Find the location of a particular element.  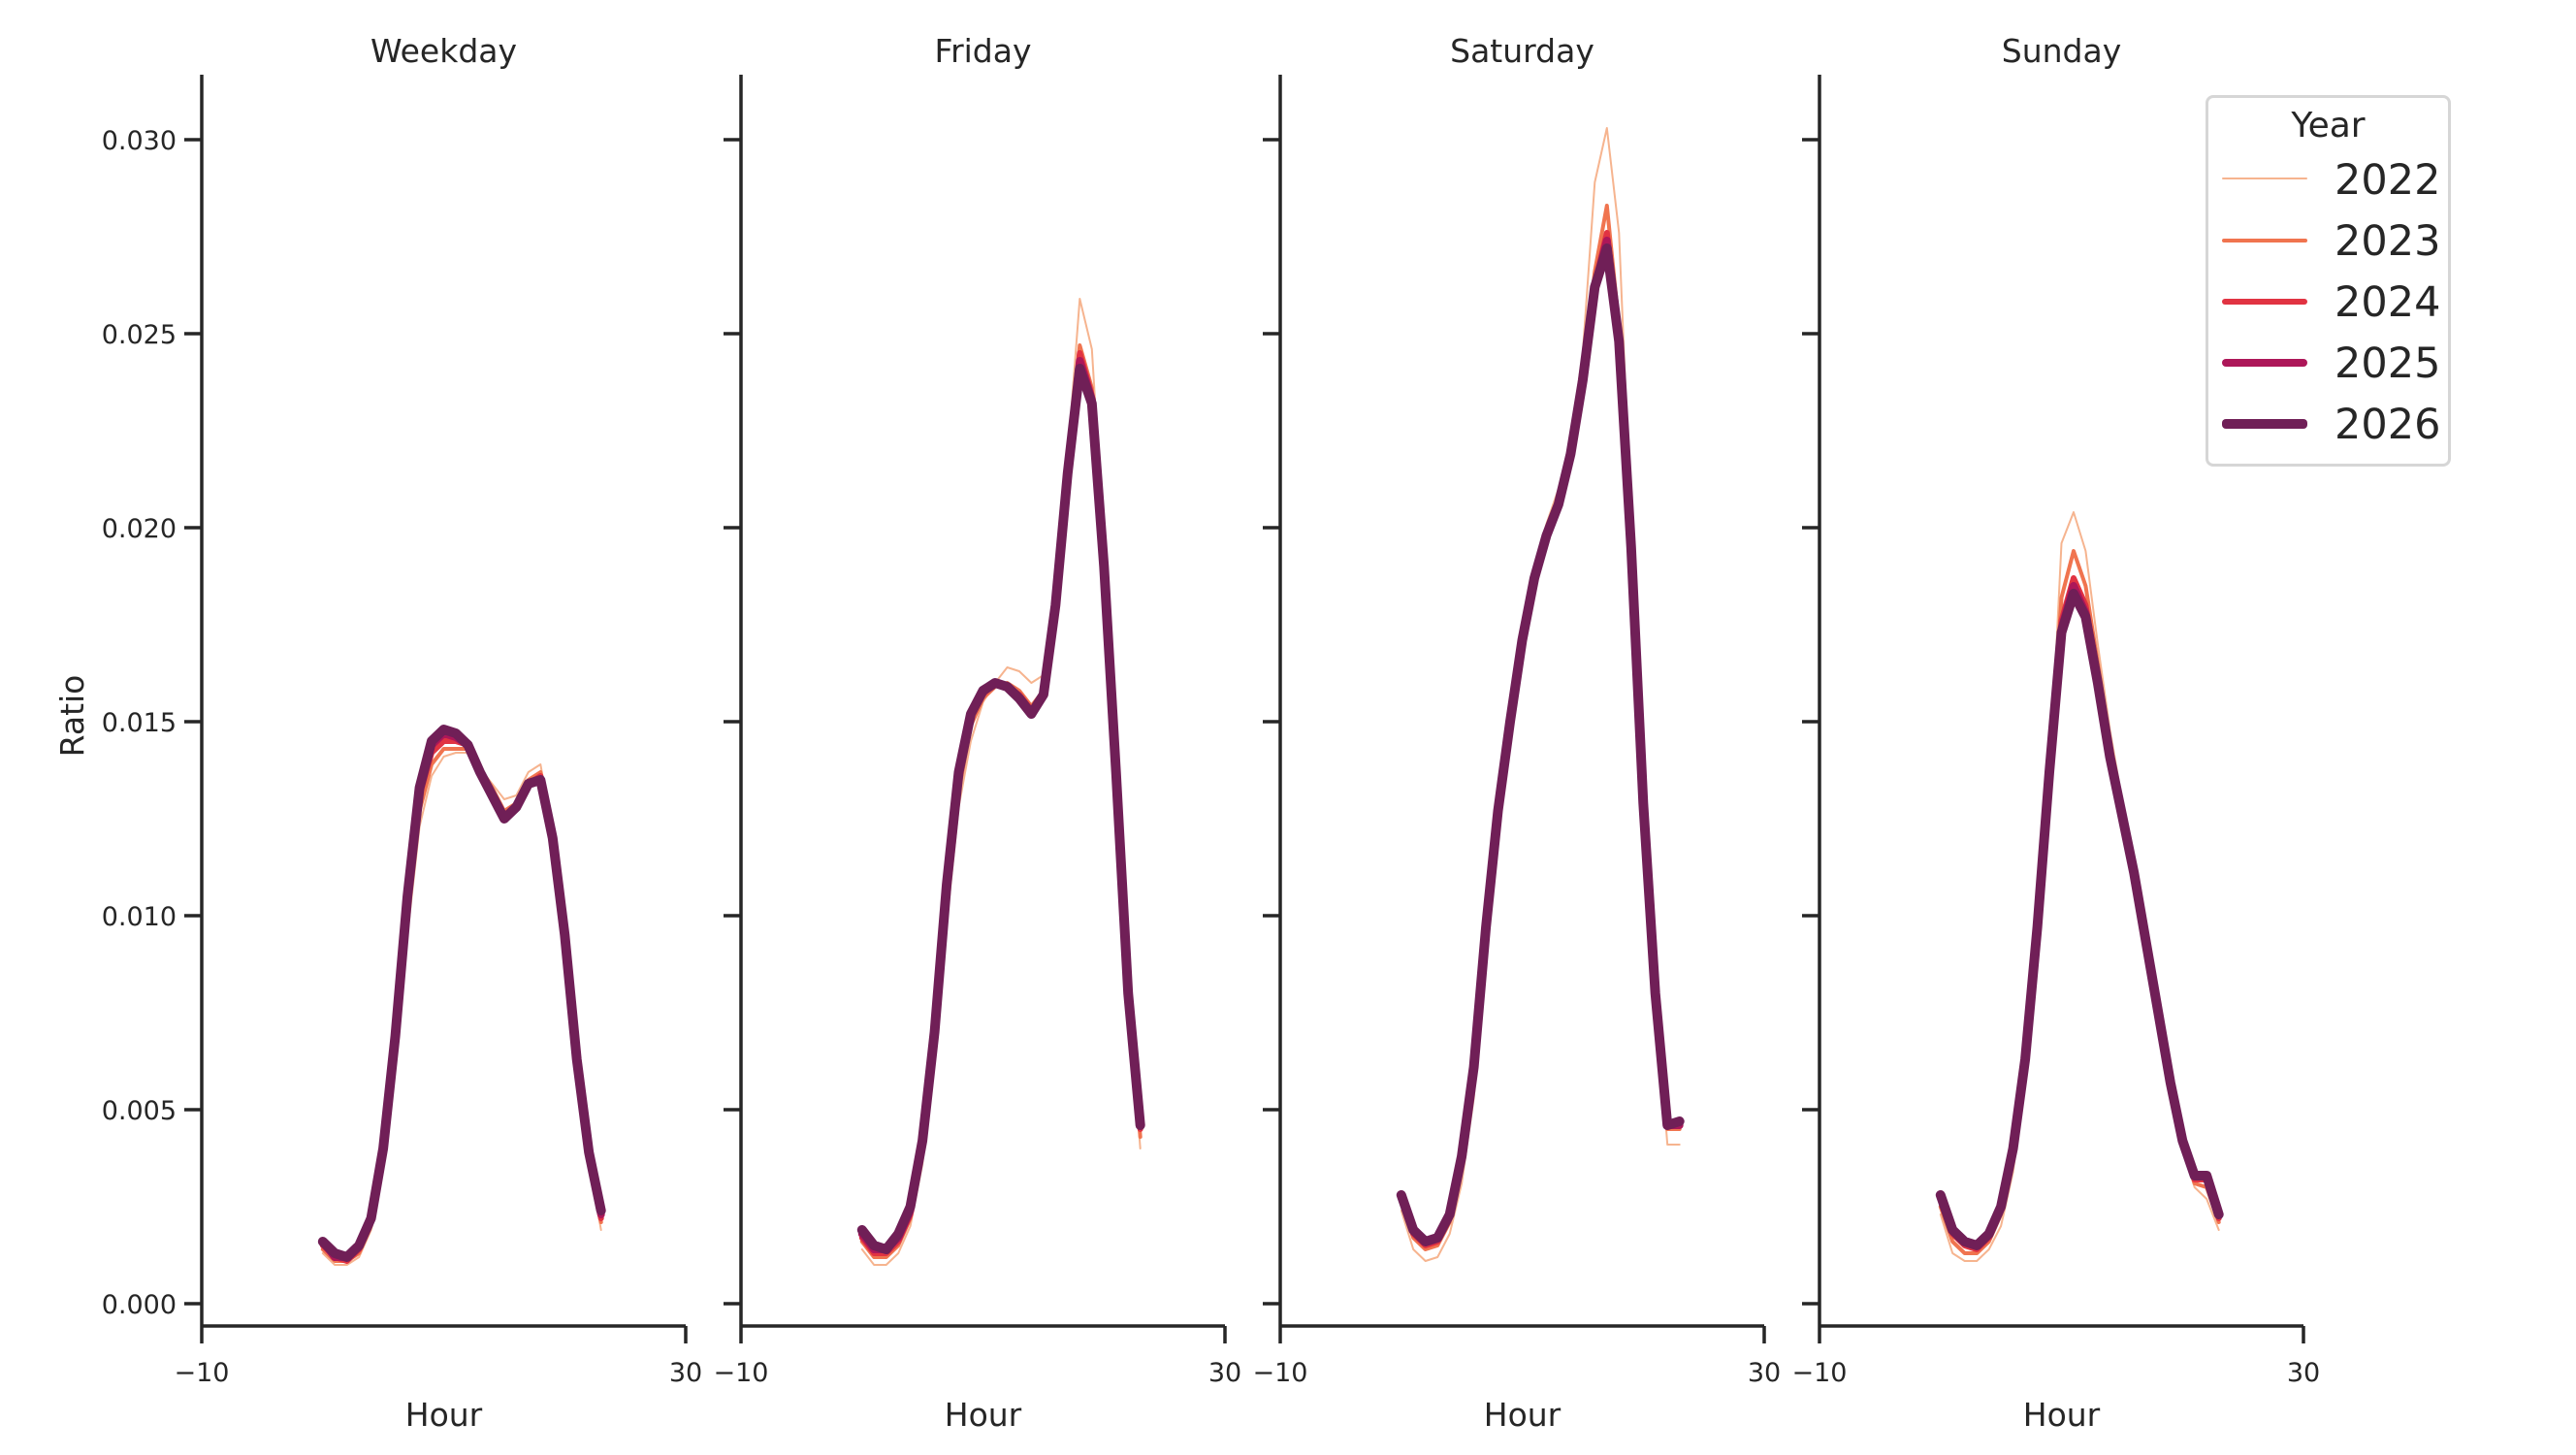

legend: Year 2022 2023 2024 2025 2026 is located at coordinates (2328, 281).